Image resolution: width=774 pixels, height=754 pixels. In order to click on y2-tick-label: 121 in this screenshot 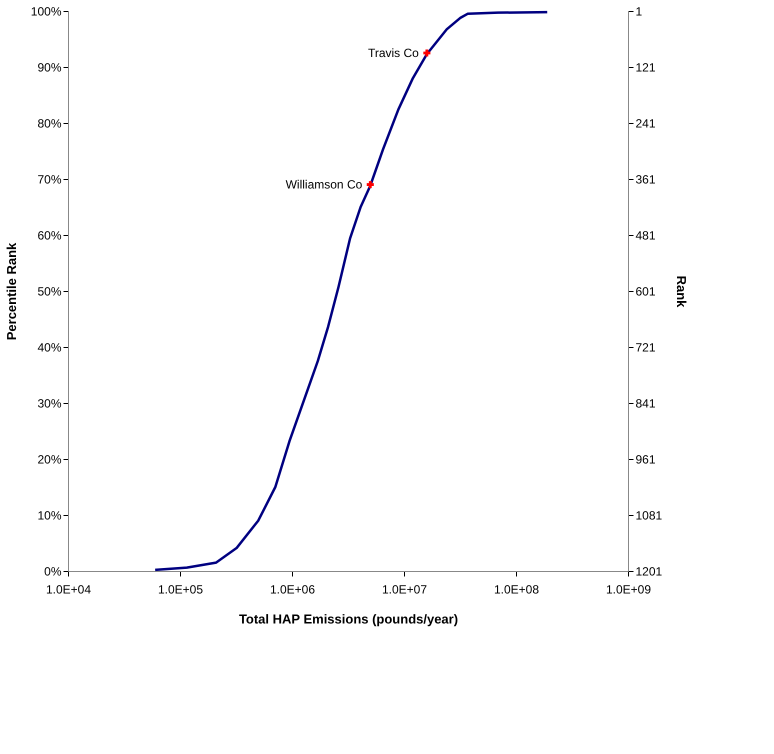, I will do `click(646, 67)`.